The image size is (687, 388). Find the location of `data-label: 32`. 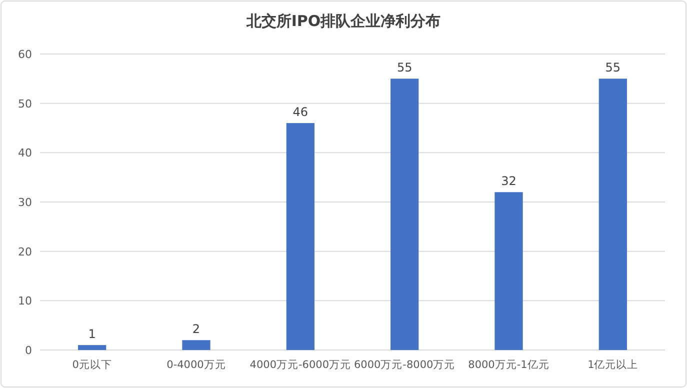

data-label: 32 is located at coordinates (508, 181).